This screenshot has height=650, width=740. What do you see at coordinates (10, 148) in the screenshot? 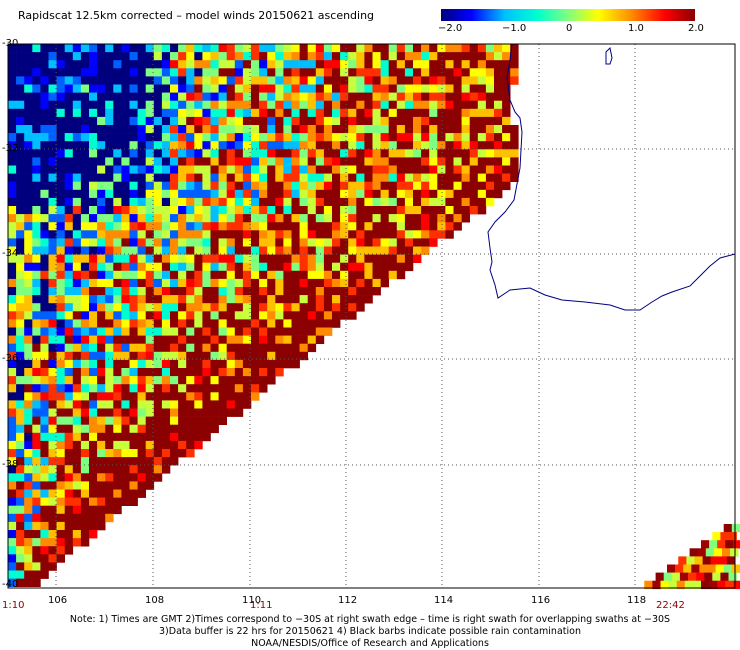
I see `lat-label: -32` at bounding box center [10, 148].